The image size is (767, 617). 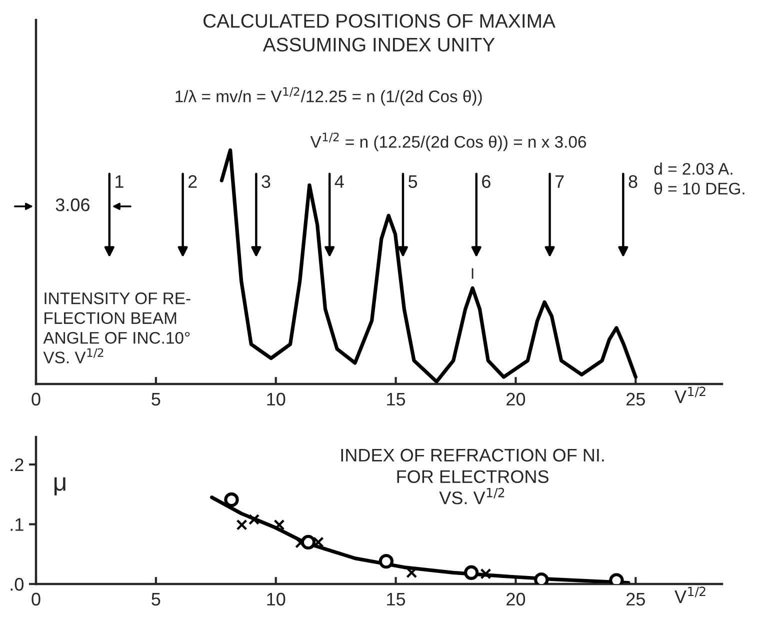 I want to click on annotation: 3, so click(x=266, y=181).